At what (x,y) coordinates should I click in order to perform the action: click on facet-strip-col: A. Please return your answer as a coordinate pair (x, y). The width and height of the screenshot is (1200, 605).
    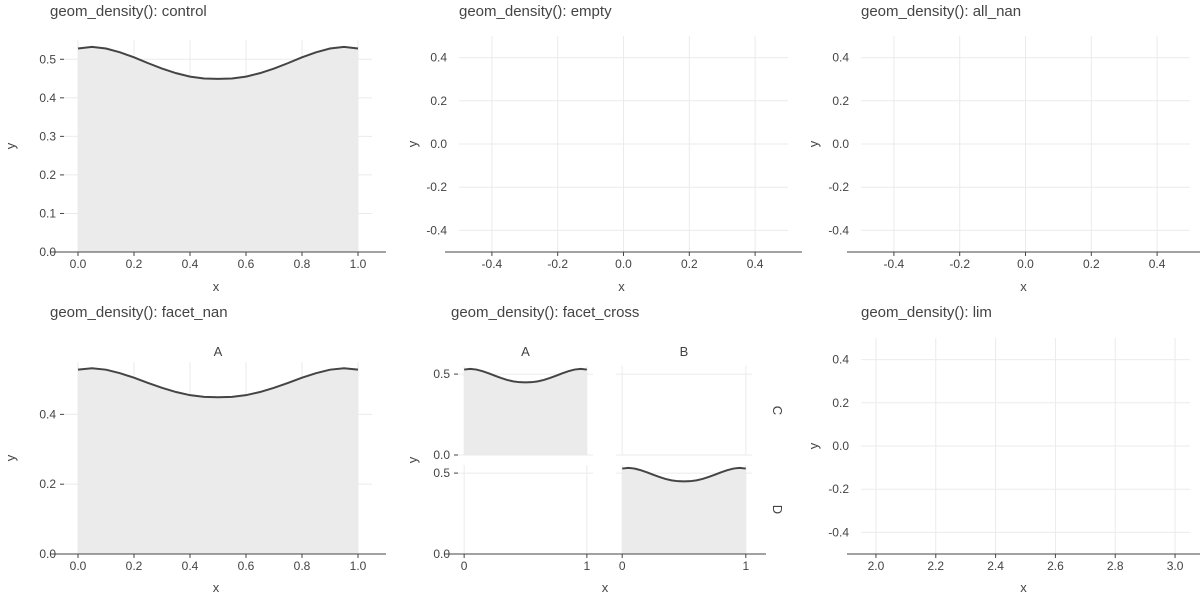
    Looking at the image, I should click on (525, 351).